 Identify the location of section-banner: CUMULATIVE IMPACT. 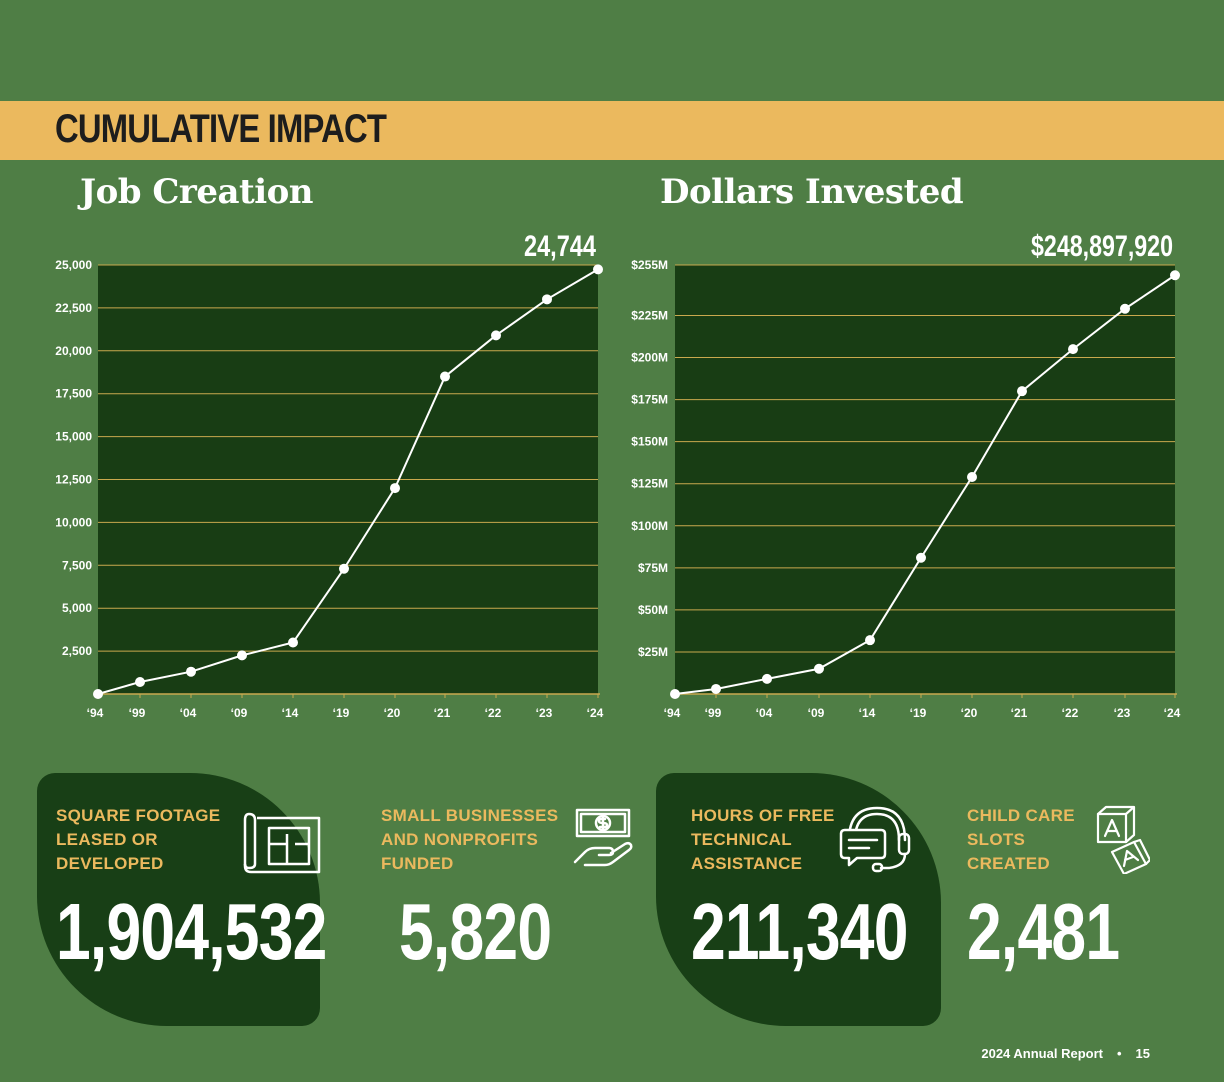
(612, 130).